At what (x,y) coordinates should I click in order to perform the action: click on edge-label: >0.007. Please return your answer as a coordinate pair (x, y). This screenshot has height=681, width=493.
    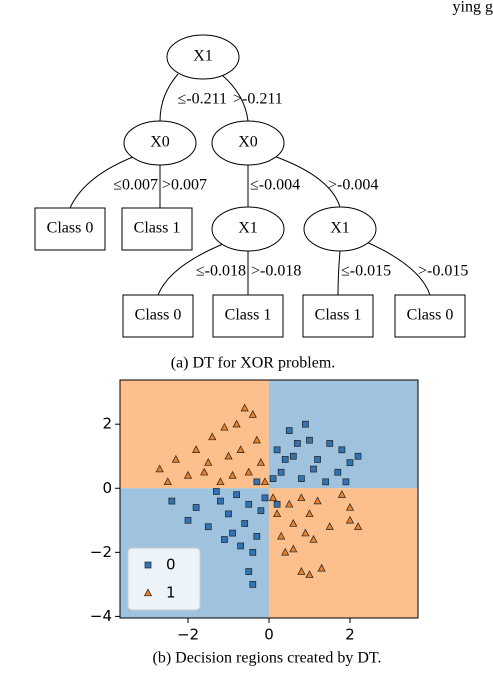
    Looking at the image, I should click on (184, 185).